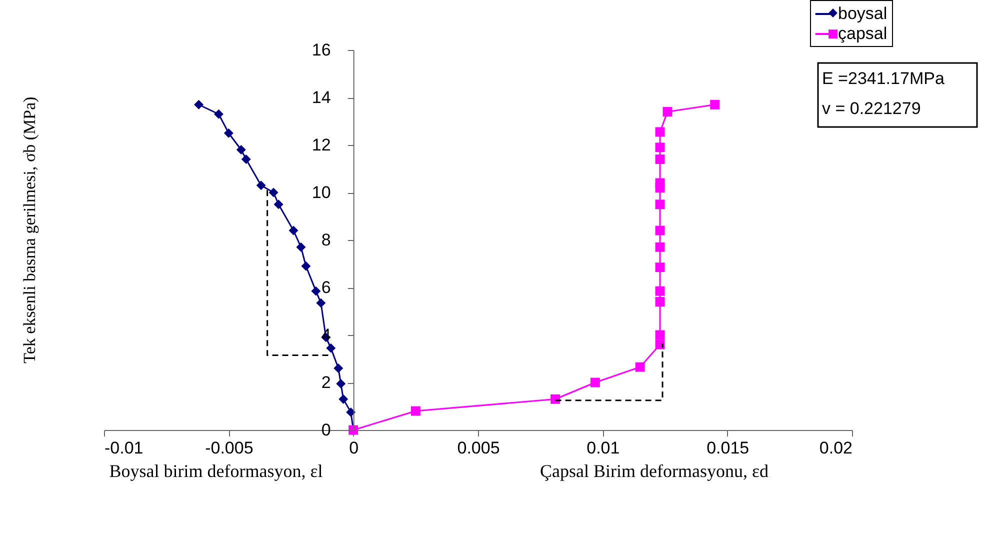  I want to click on legend-label: çapsal, so click(863, 33).